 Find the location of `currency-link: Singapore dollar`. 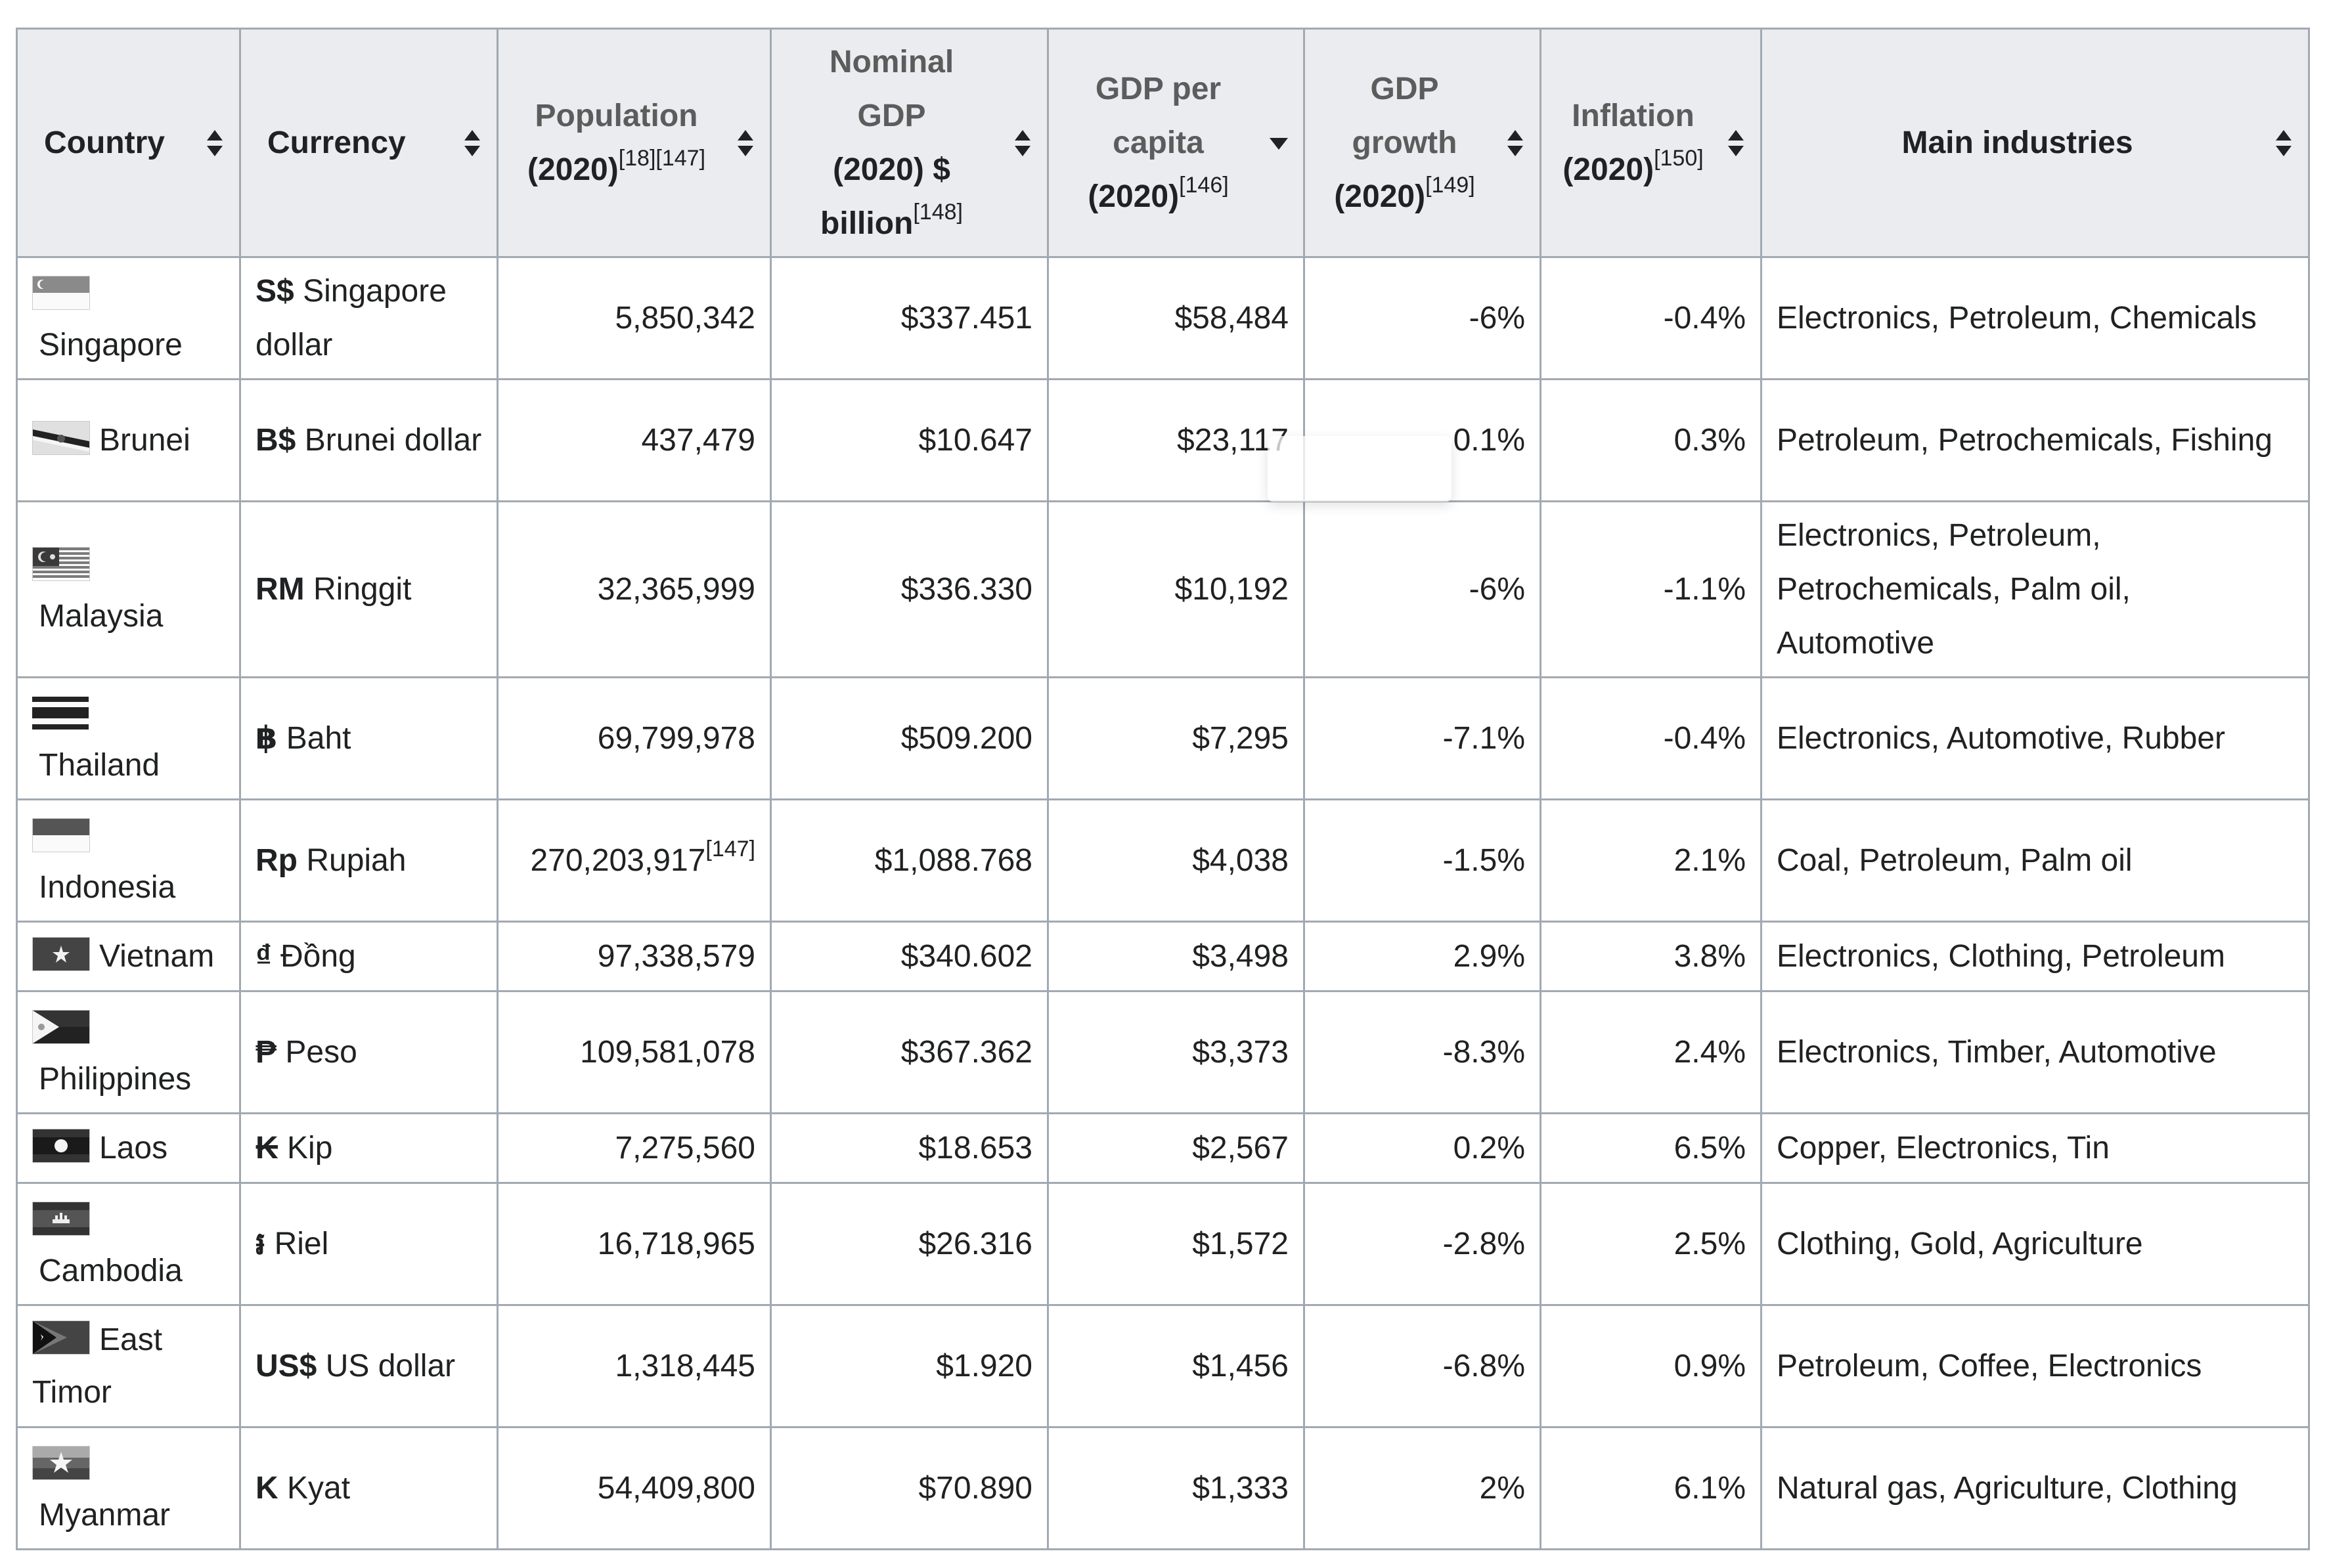

currency-link: Singapore dollar is located at coordinates (351, 318).